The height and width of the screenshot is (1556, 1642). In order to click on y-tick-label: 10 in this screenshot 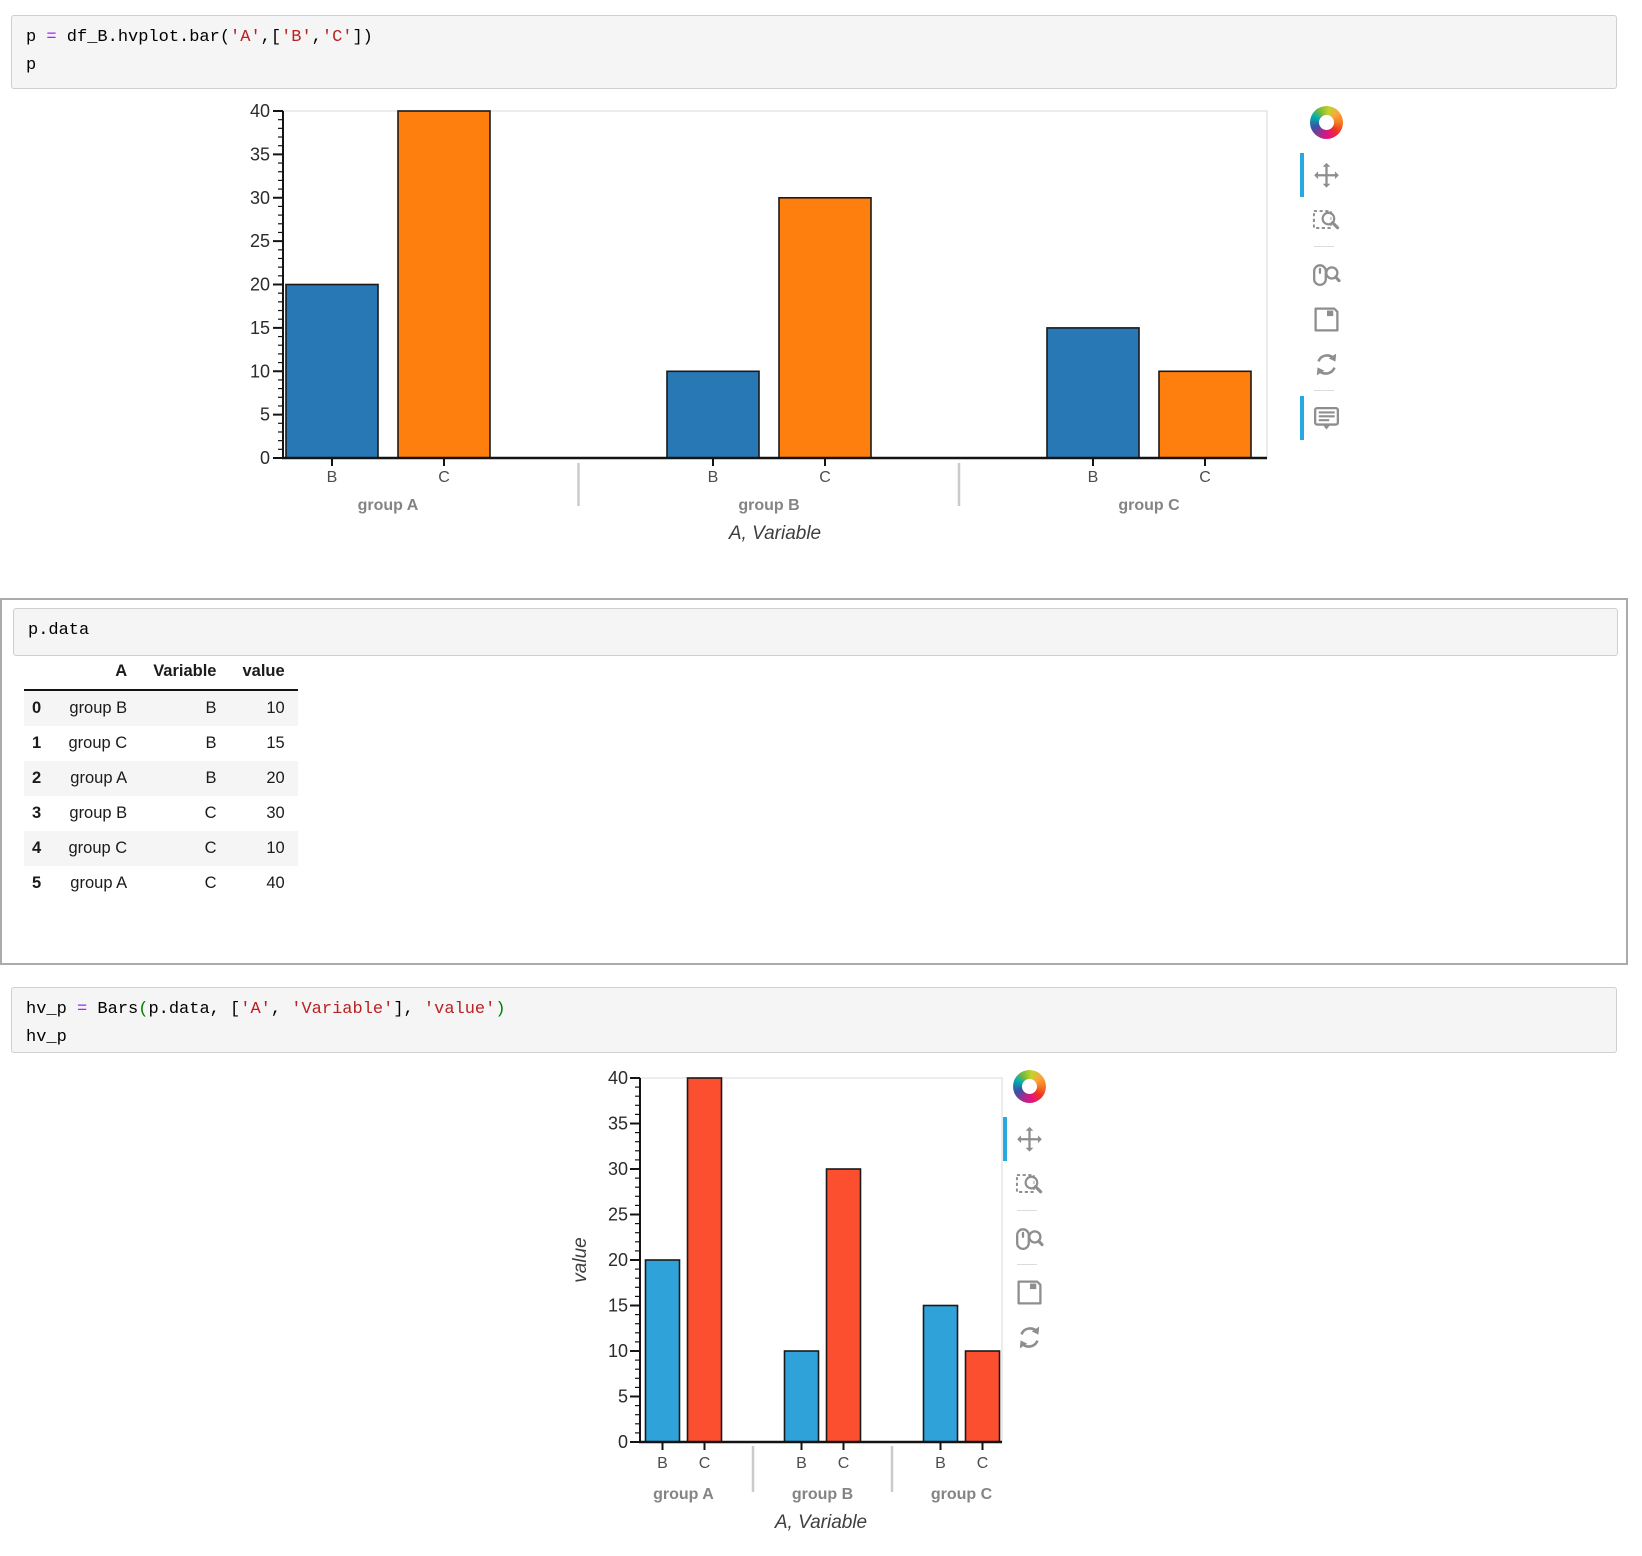, I will do `click(260, 371)`.